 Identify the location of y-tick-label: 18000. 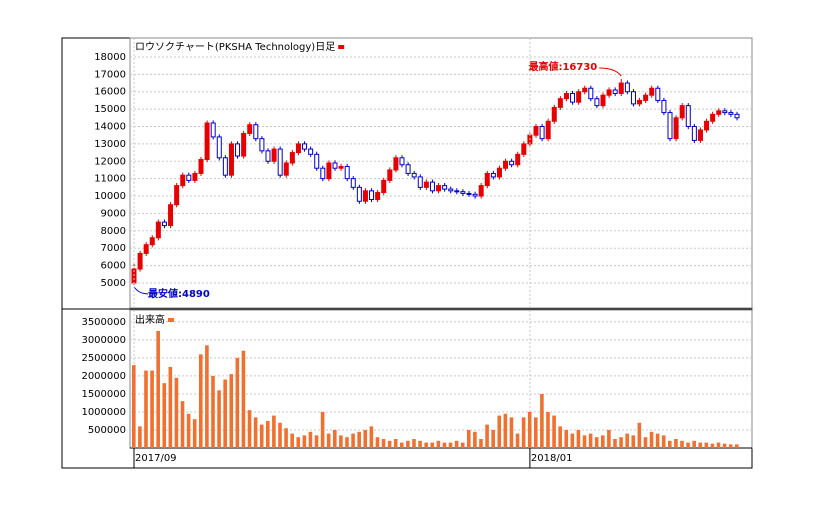
(110, 57).